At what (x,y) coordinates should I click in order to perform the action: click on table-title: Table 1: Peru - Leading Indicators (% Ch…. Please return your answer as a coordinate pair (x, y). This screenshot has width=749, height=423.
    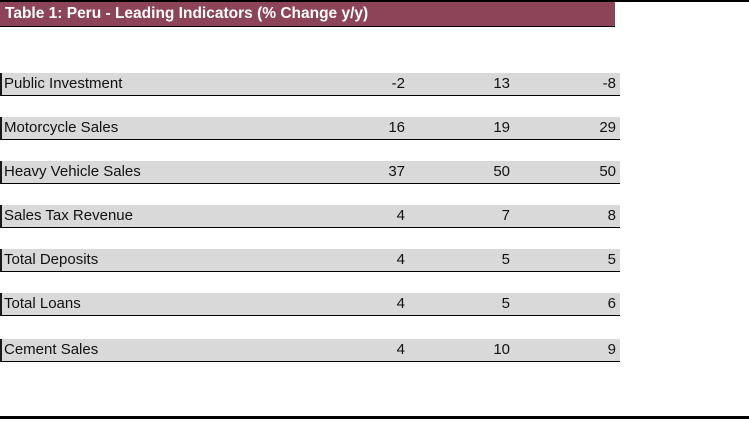
    Looking at the image, I should click on (187, 13).